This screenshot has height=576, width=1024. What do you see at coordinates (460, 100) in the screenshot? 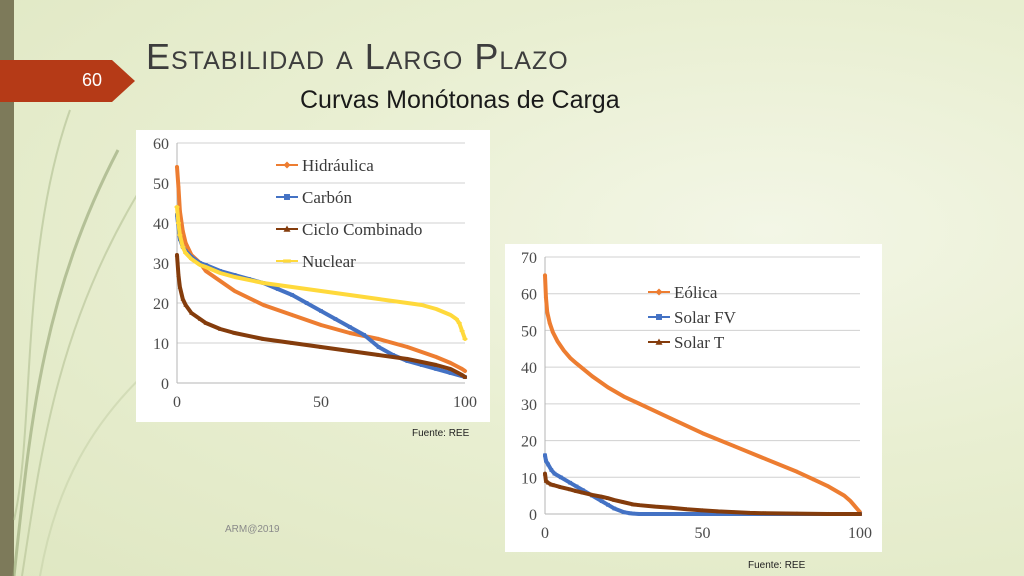
I see `slide-subtitle: Curvas Monótonas de Carga` at bounding box center [460, 100].